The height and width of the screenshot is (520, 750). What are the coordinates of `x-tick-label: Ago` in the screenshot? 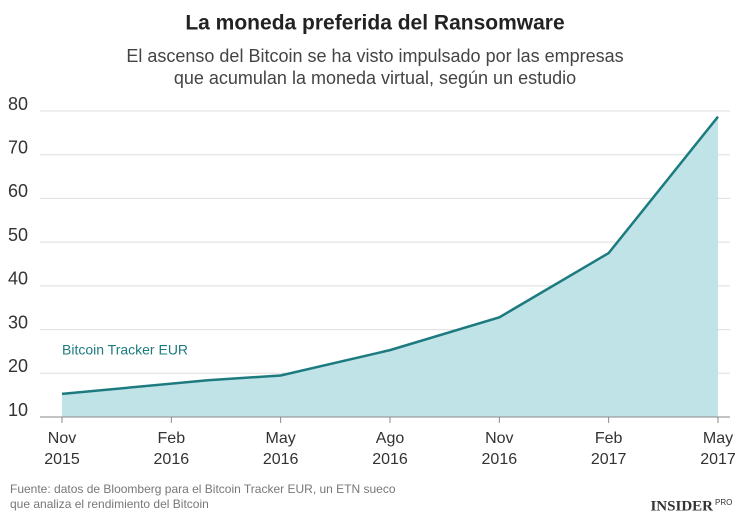 It's located at (390, 438).